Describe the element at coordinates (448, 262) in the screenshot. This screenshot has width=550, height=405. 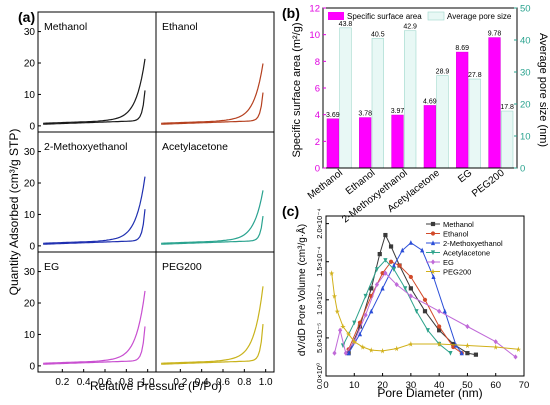
I see `c-legend-label: EG` at that location.